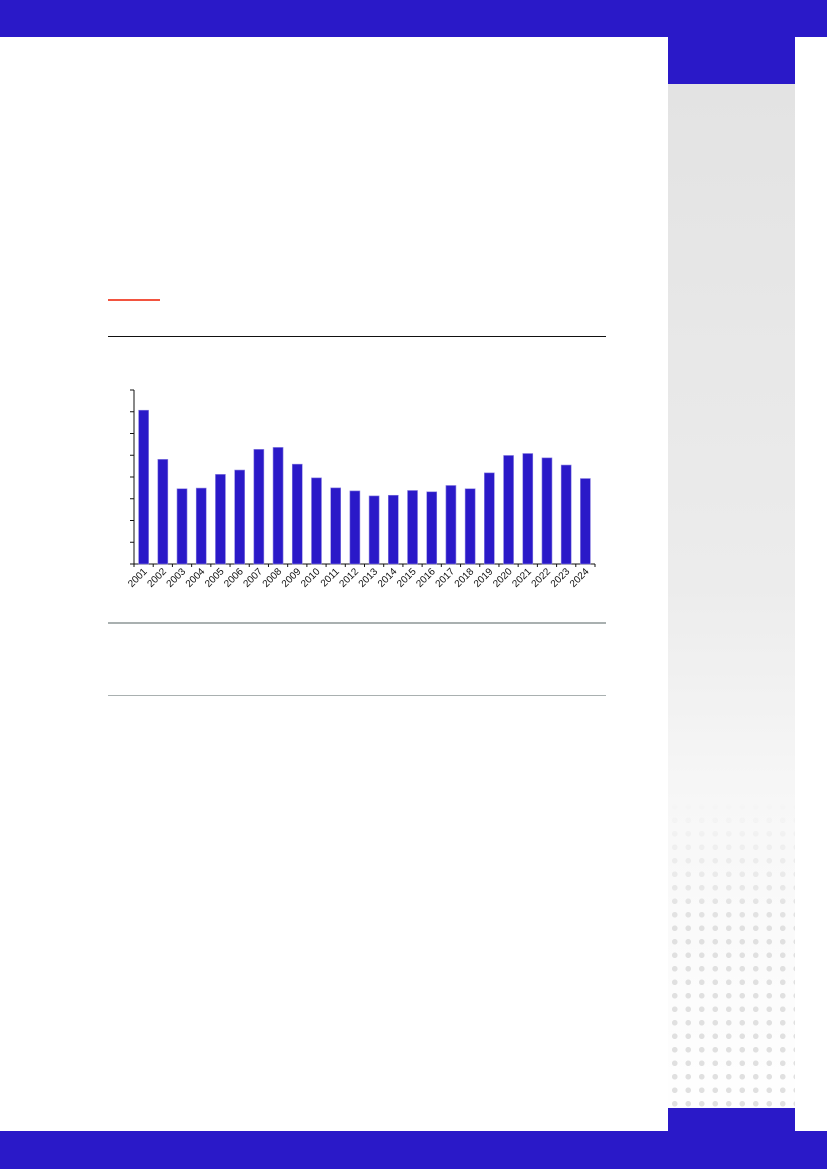 This screenshot has width=827, height=1169. I want to click on sidebar-tab-bottom, so click(731, 1119).